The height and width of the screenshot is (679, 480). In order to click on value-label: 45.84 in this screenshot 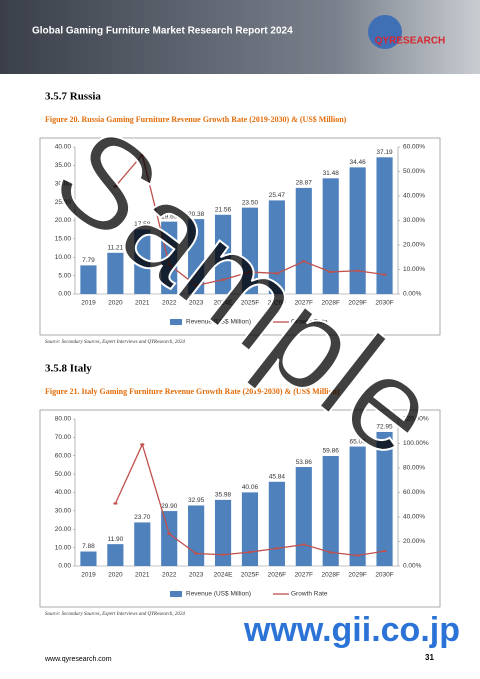, I will do `click(277, 476)`.